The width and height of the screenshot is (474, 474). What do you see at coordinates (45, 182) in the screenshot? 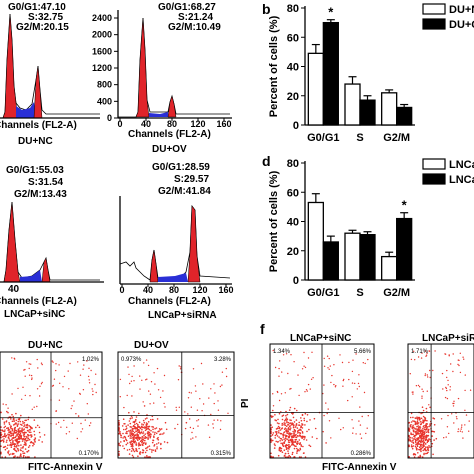
I see `hist-stat-s: S:31.54` at bounding box center [45, 182].